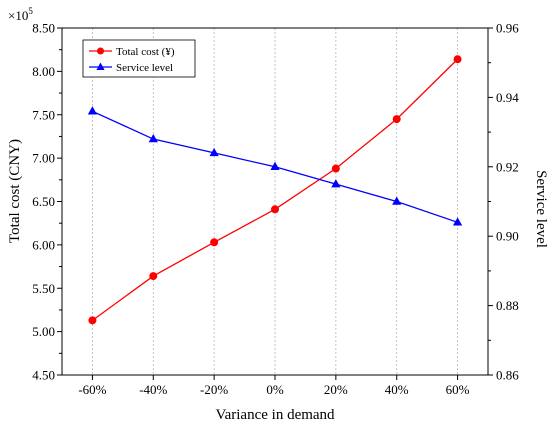 The height and width of the screenshot is (426, 550). Describe the element at coordinates (541, 209) in the screenshot. I see `y-axis-title-right: Service level` at that location.